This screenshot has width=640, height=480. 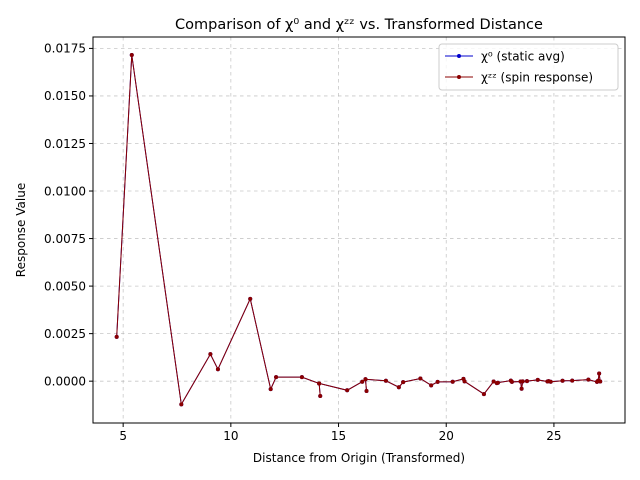 I want to click on x-tick-label: 15, so click(x=338, y=436).